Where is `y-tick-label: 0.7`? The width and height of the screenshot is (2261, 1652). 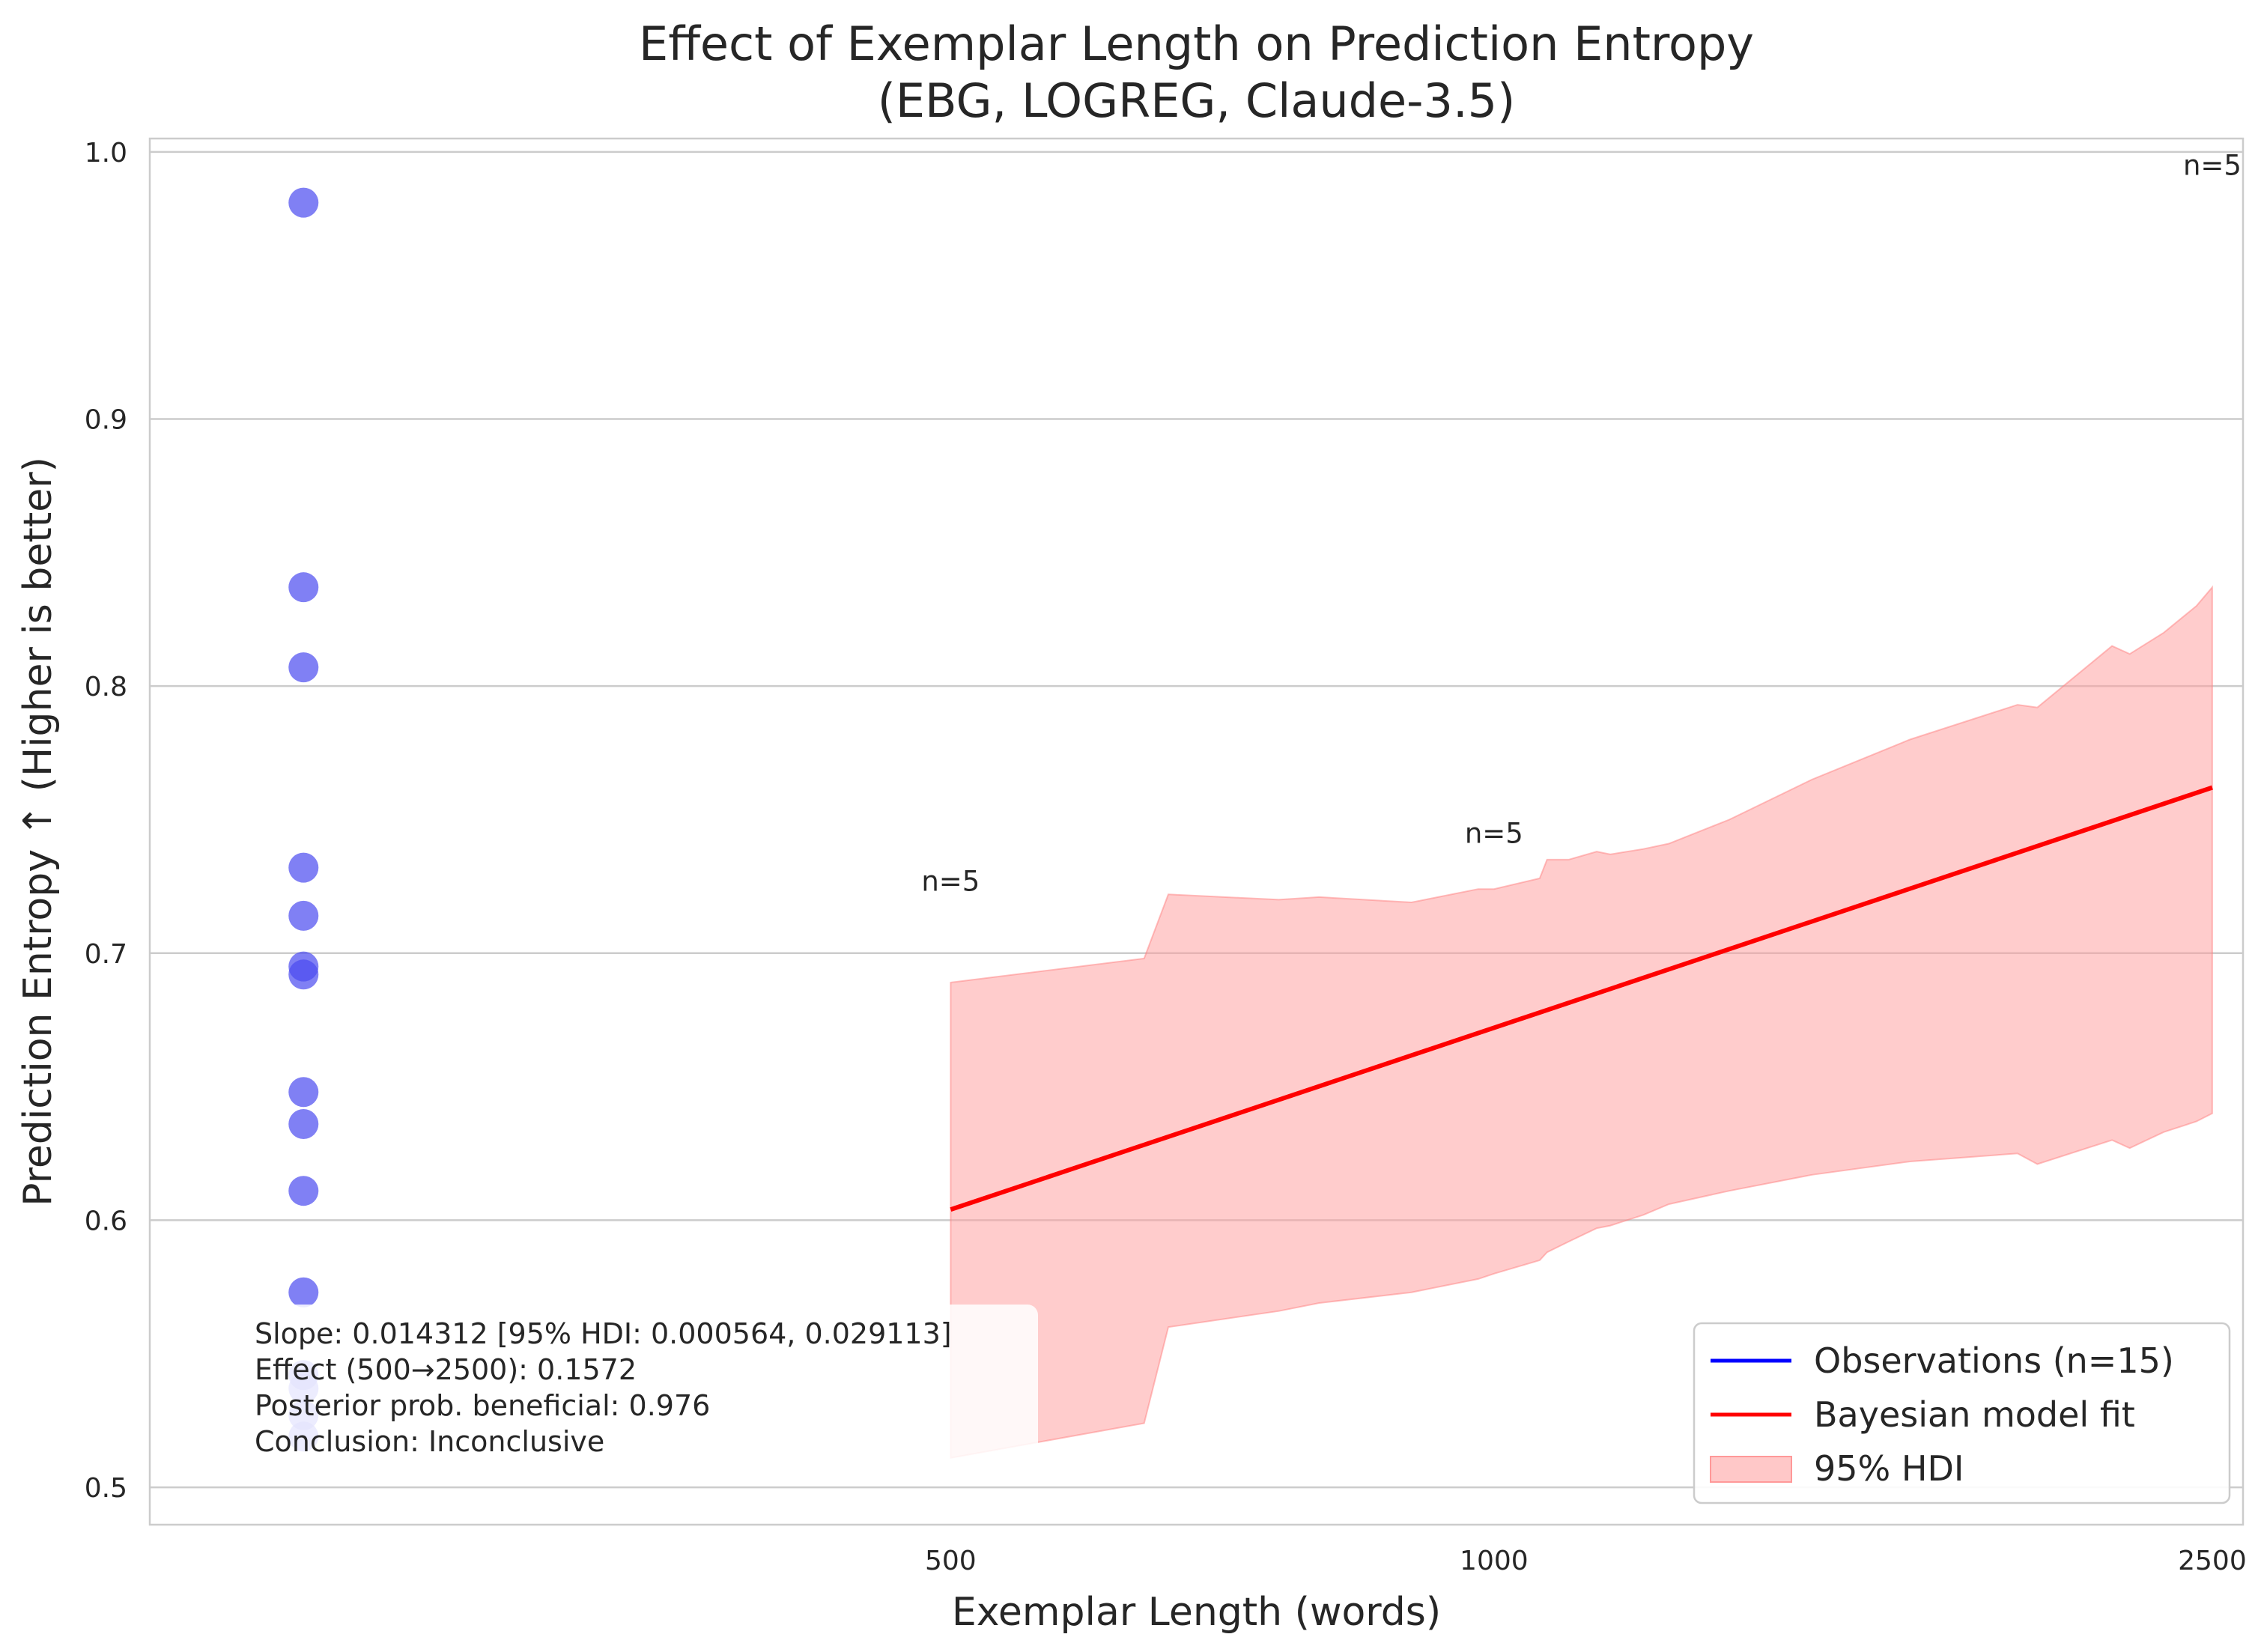 y-tick-label: 0.7 is located at coordinates (106, 954).